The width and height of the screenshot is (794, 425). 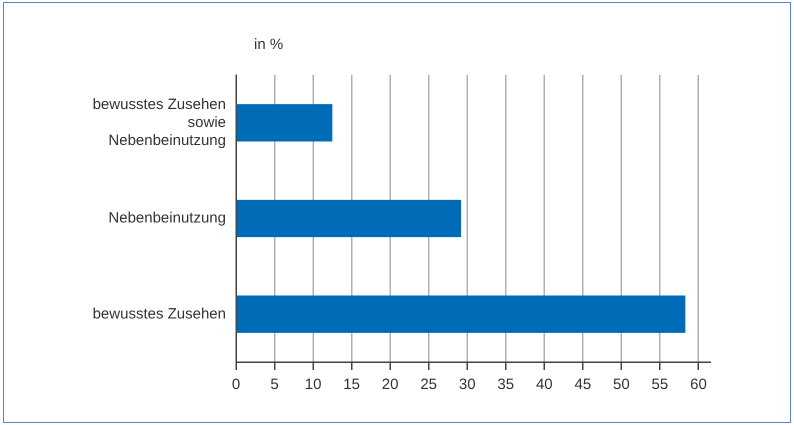 What do you see at coordinates (621, 385) in the screenshot?
I see `x-tick-label: 50` at bounding box center [621, 385].